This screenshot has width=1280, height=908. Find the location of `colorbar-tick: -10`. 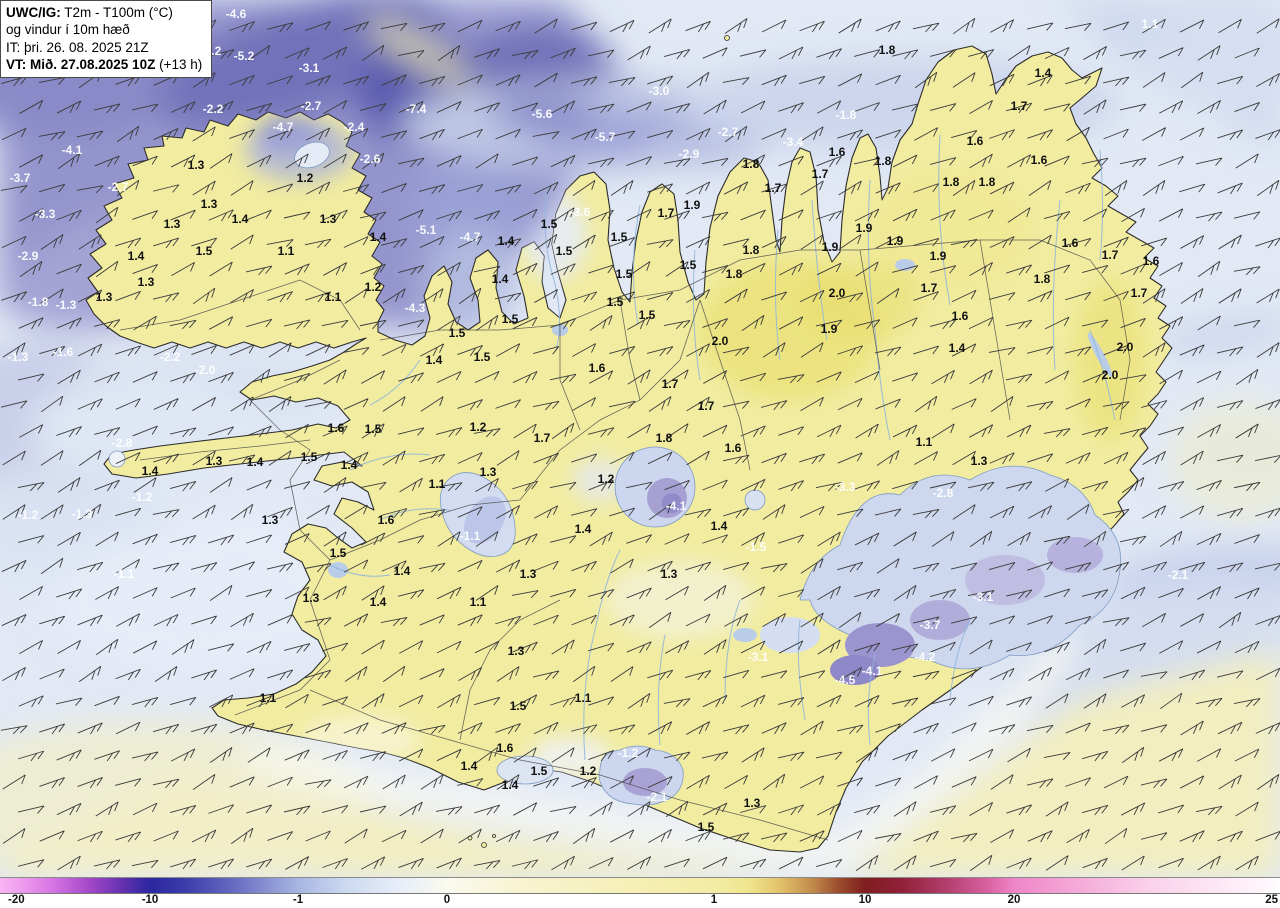

colorbar-tick: -10 is located at coordinates (150, 900).